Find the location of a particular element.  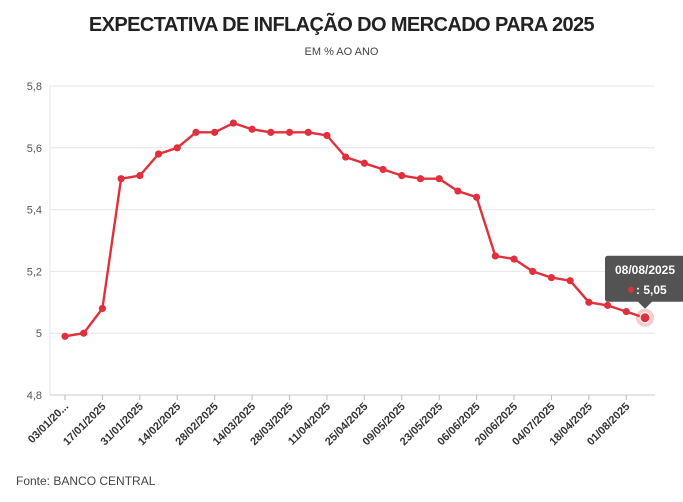

y-tick-label: 5,4 is located at coordinates (34, 211).